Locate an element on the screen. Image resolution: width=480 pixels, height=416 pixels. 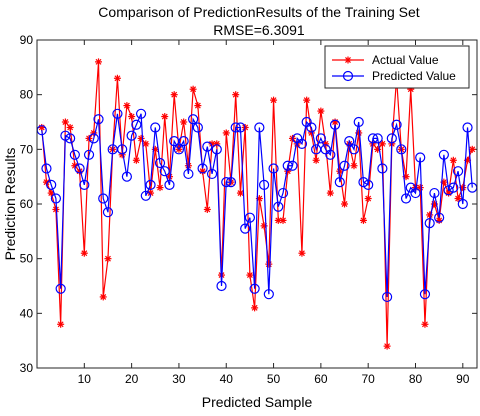
x-tick-label: 90 is located at coordinates (463, 379).